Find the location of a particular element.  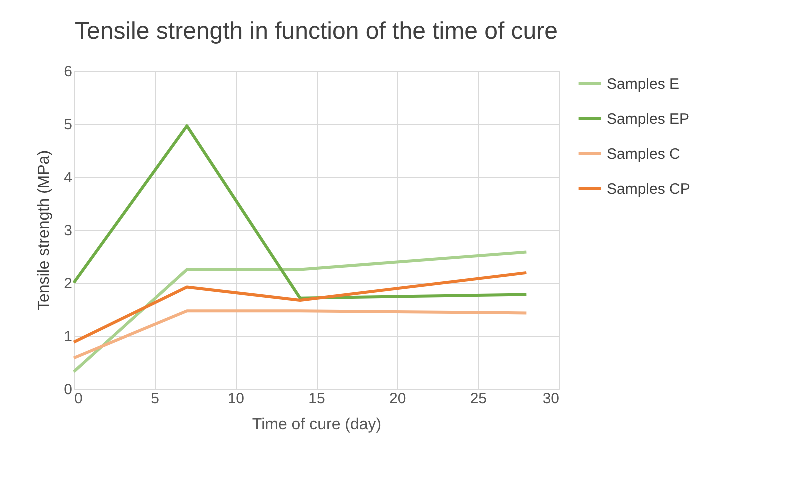

legend-label: Samples E is located at coordinates (643, 84).